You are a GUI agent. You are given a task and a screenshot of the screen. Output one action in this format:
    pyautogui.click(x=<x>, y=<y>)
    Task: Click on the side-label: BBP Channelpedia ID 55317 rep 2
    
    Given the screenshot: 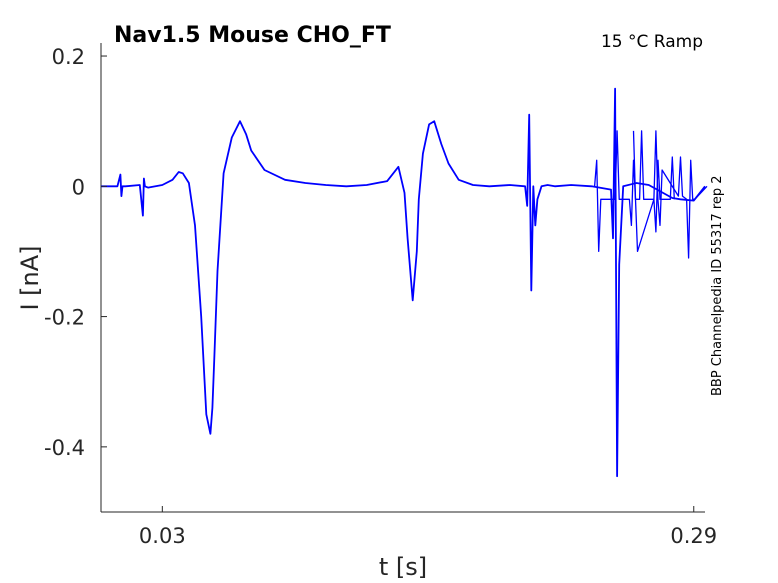 What is the action you would take?
    pyautogui.click(x=717, y=285)
    